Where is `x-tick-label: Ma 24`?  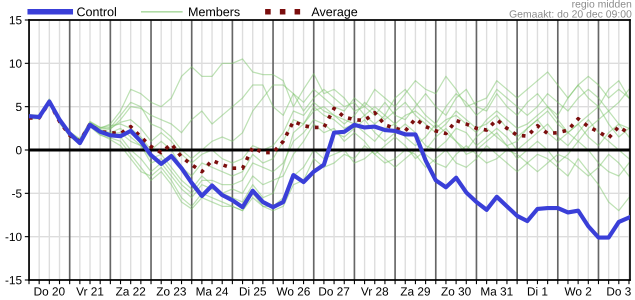
x-tick-label: Ma 24 is located at coordinates (212, 291).